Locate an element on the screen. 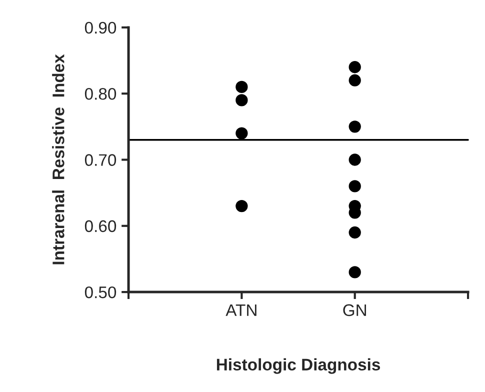  x-axis-title: Histologic Diagnosis is located at coordinates (298, 366).